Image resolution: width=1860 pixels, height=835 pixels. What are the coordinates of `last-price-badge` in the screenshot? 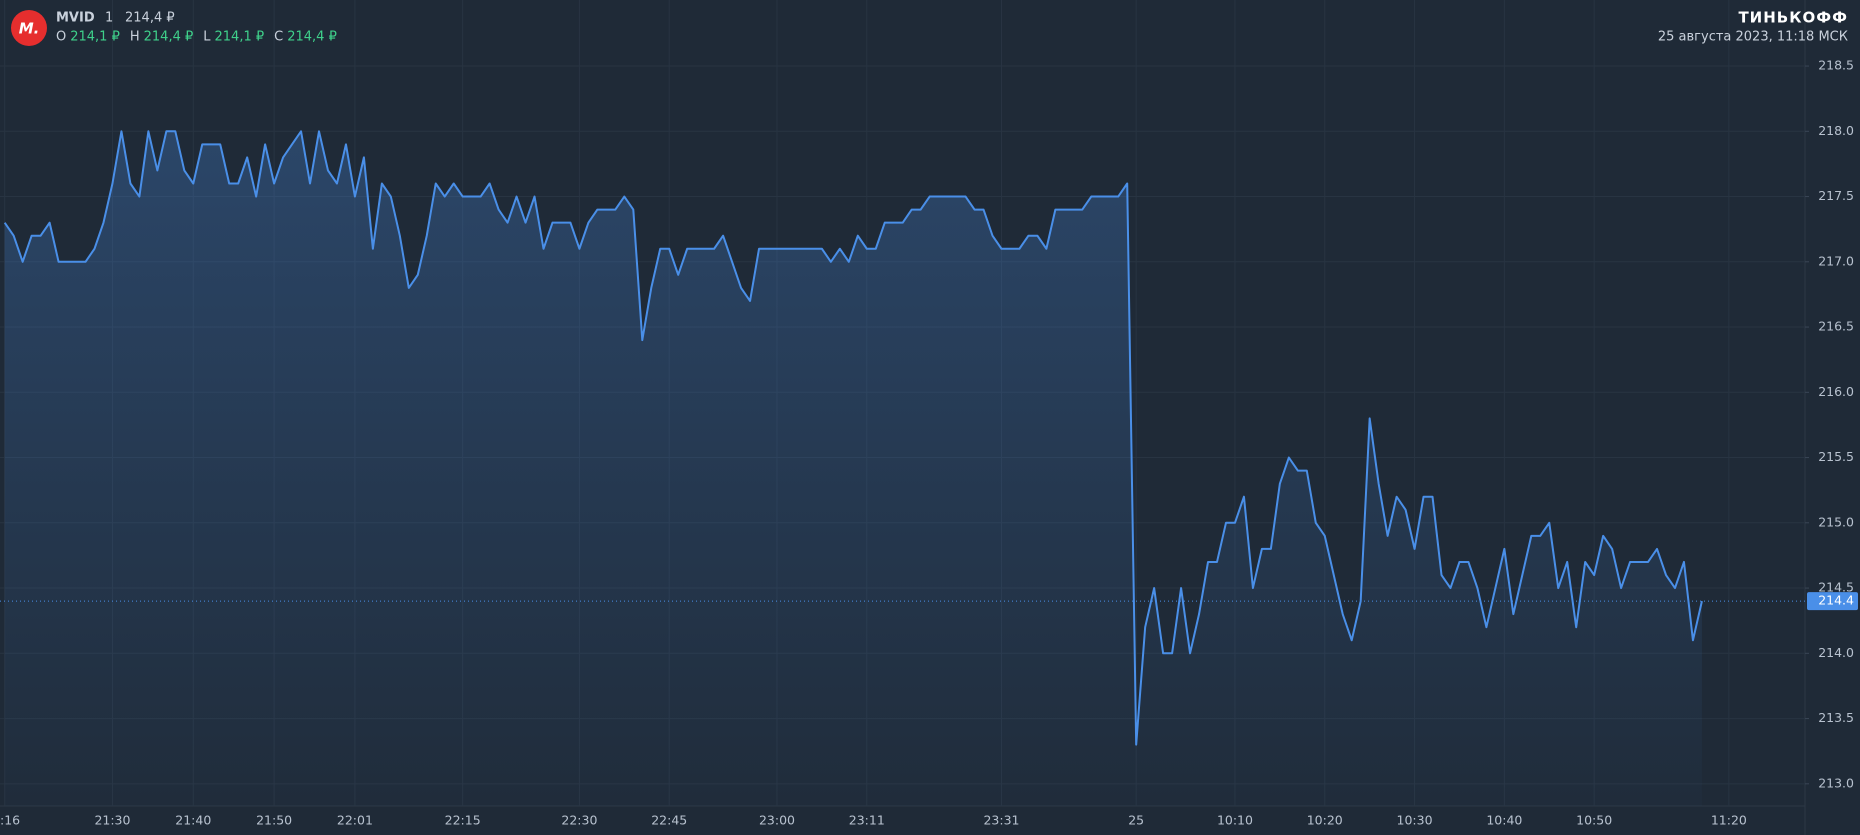 It's located at (1832, 601).